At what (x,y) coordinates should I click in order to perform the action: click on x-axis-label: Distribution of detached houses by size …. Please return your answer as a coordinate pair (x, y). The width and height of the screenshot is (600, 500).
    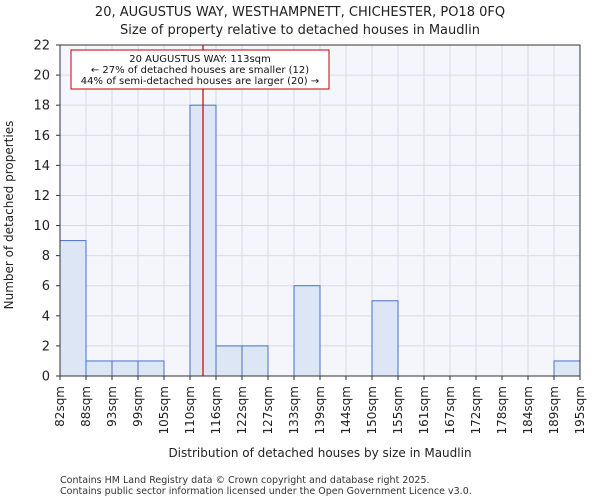
    Looking at the image, I should click on (319, 453).